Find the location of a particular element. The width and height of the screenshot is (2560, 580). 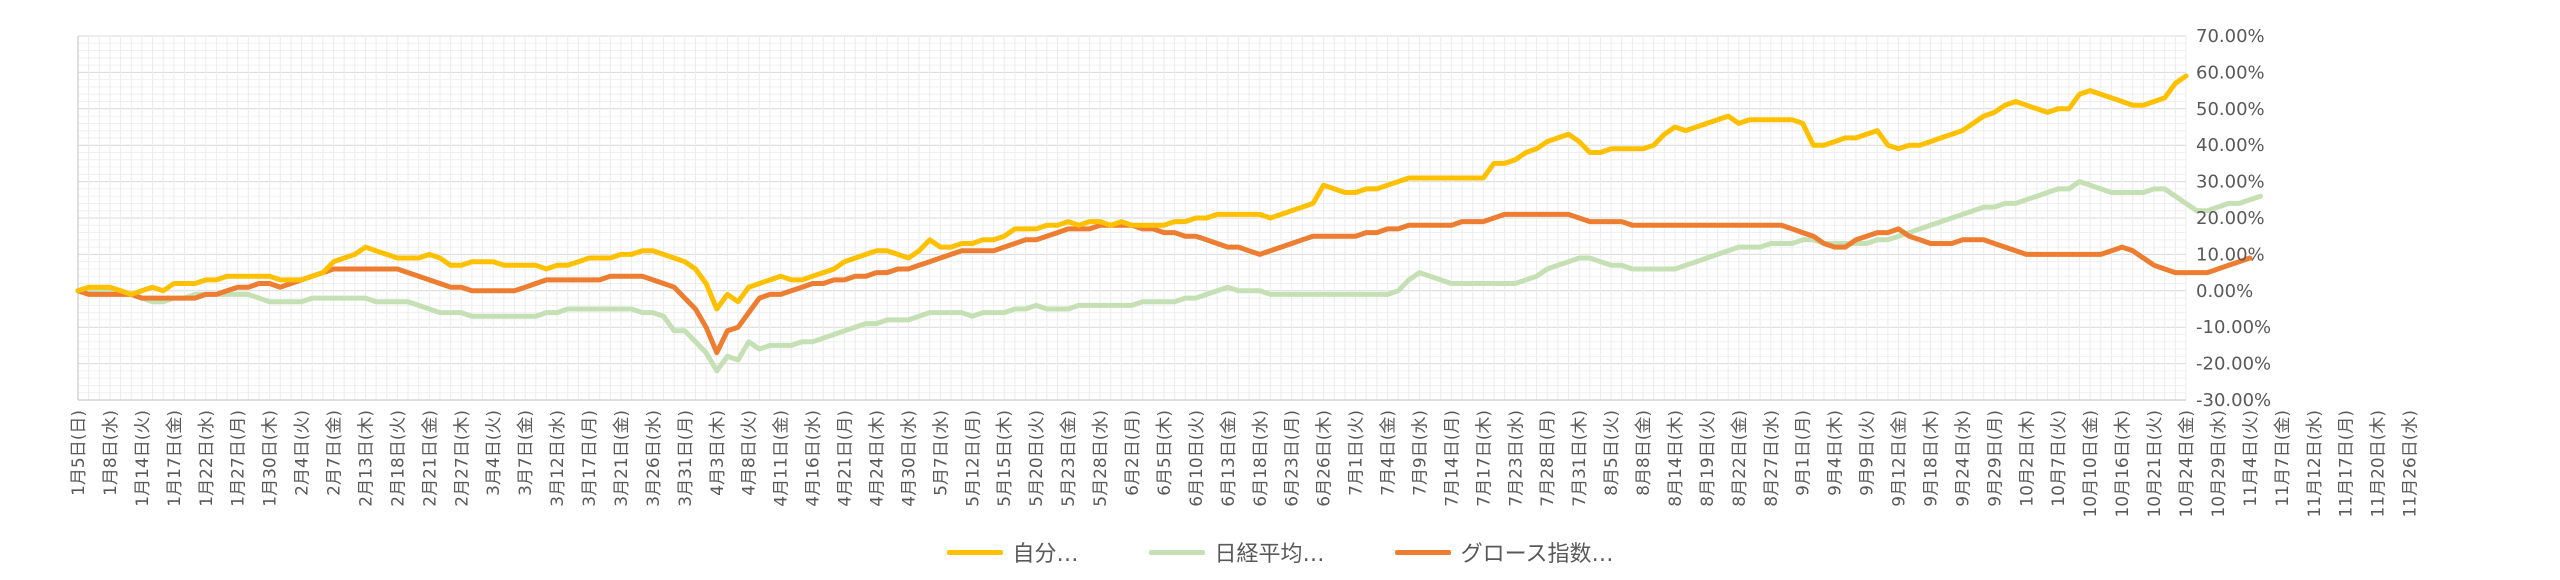

x-tick-label: 10月29日(水) is located at coordinates (2219, 464).